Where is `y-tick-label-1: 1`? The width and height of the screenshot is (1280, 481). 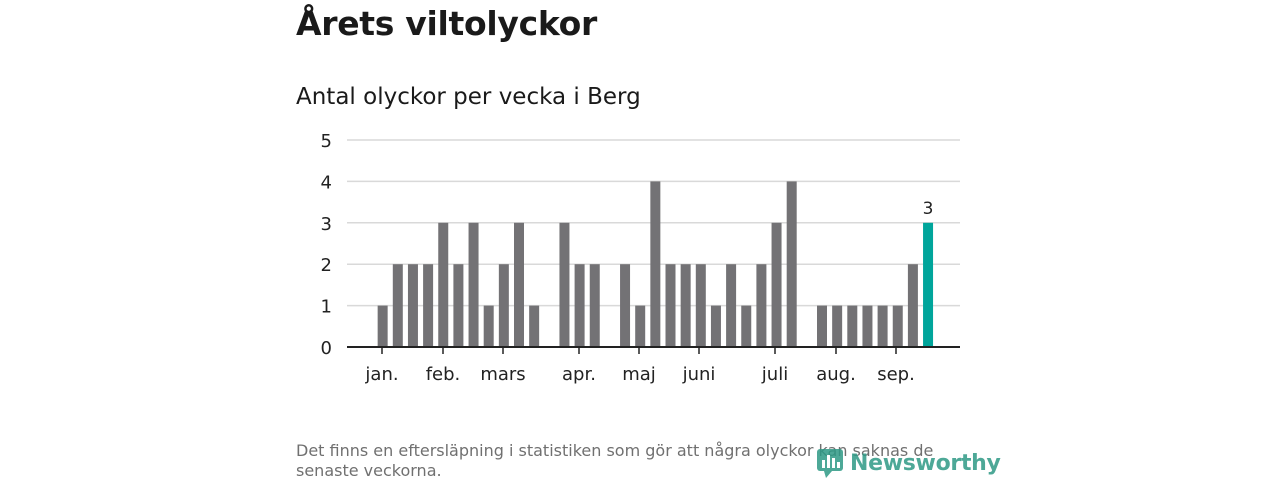 y-tick-label-1: 1 is located at coordinates (326, 307).